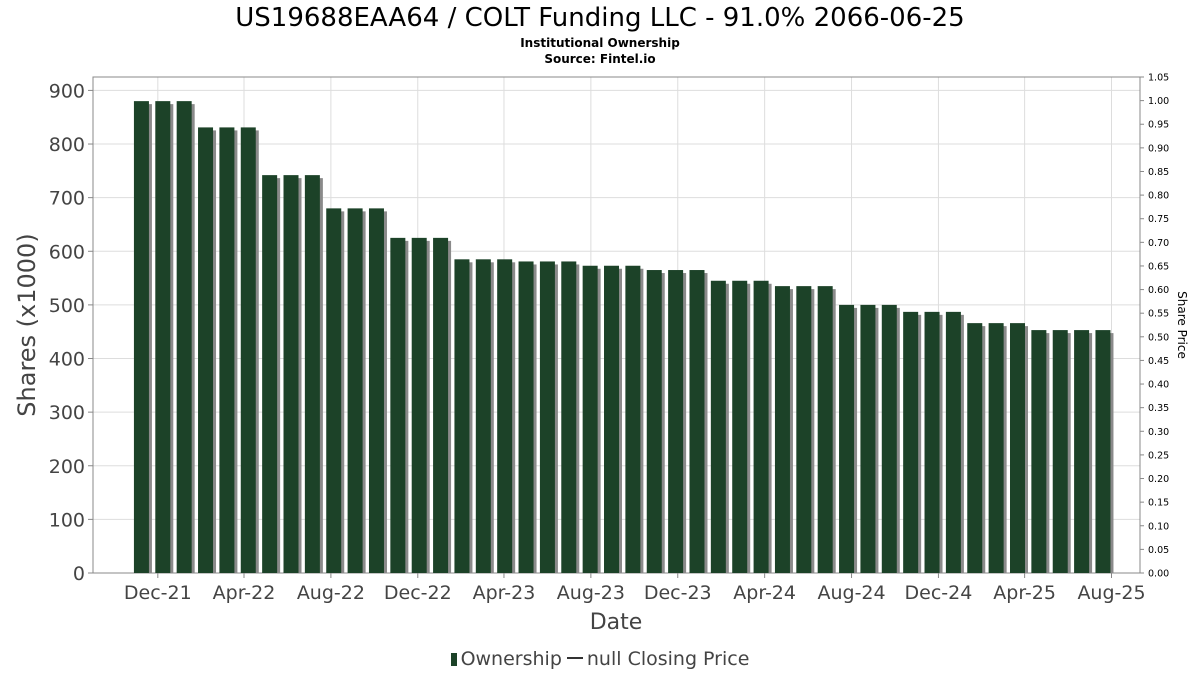  Describe the element at coordinates (1158, 219) in the screenshot. I see `y2-tick-label: 0.75` at that location.